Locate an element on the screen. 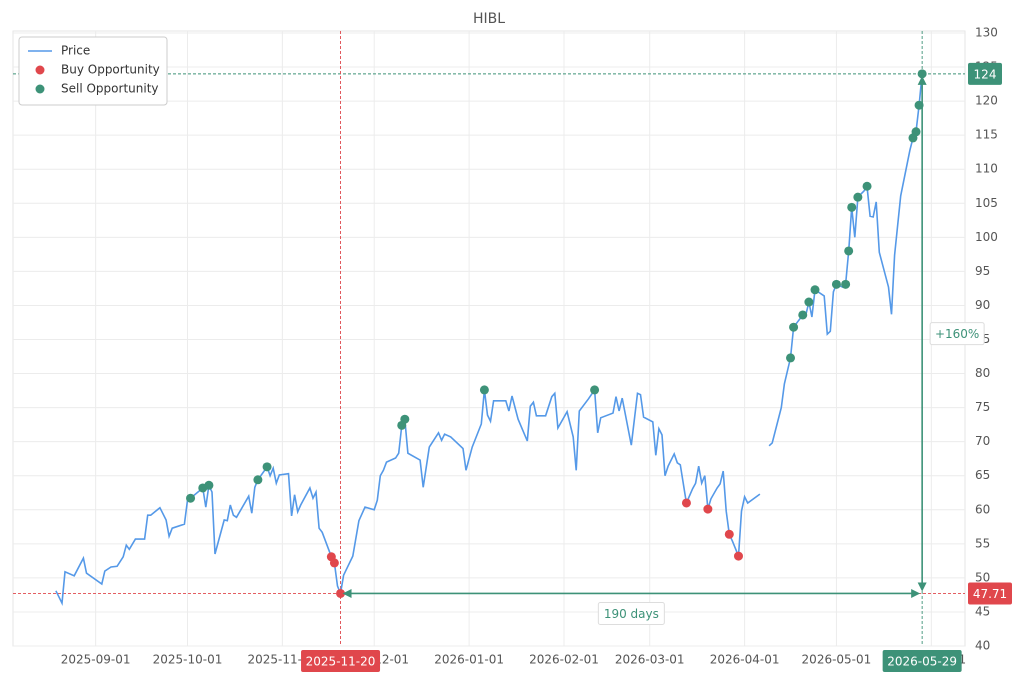 The image size is (1020, 680). x-tick-label: 2025-10-01 is located at coordinates (188, 660).